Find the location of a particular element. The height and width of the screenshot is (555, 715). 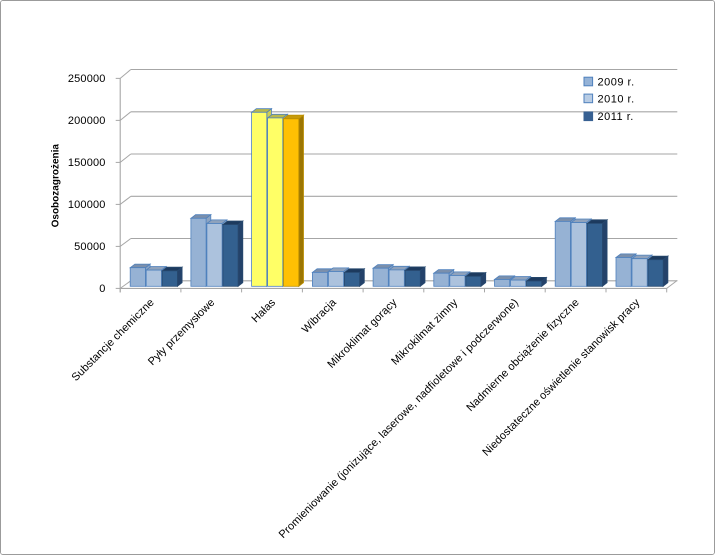

svg-text: 2009 r. is located at coordinates (616, 82).